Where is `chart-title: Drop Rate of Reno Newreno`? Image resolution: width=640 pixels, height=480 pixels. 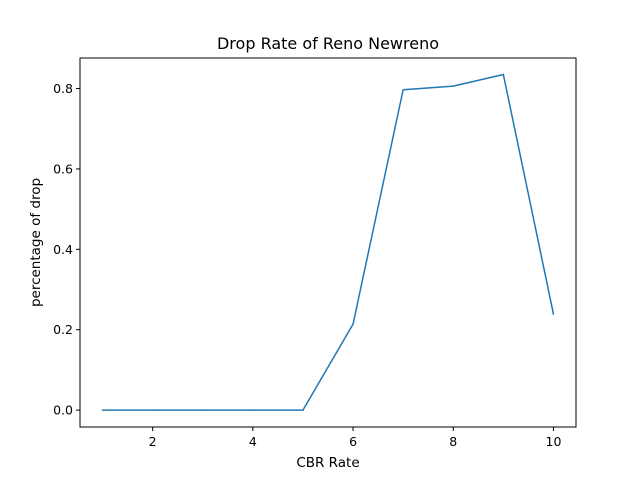
chart-title: Drop Rate of Reno Newreno is located at coordinates (328, 43).